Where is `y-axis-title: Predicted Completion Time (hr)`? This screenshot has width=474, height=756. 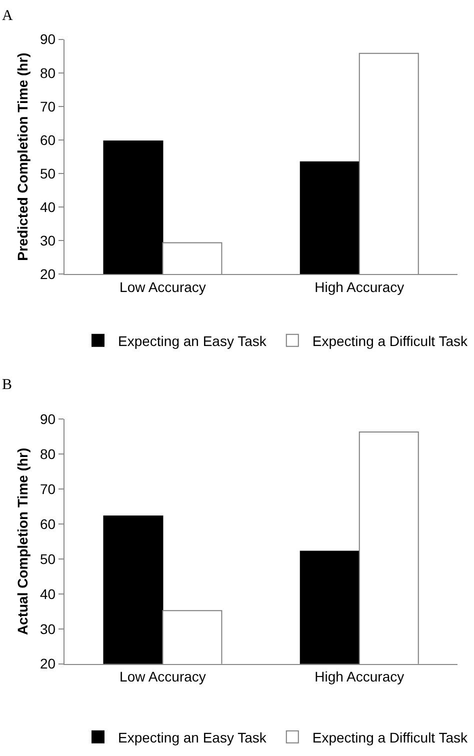 y-axis-title: Predicted Completion Time (hr) is located at coordinates (22, 156).